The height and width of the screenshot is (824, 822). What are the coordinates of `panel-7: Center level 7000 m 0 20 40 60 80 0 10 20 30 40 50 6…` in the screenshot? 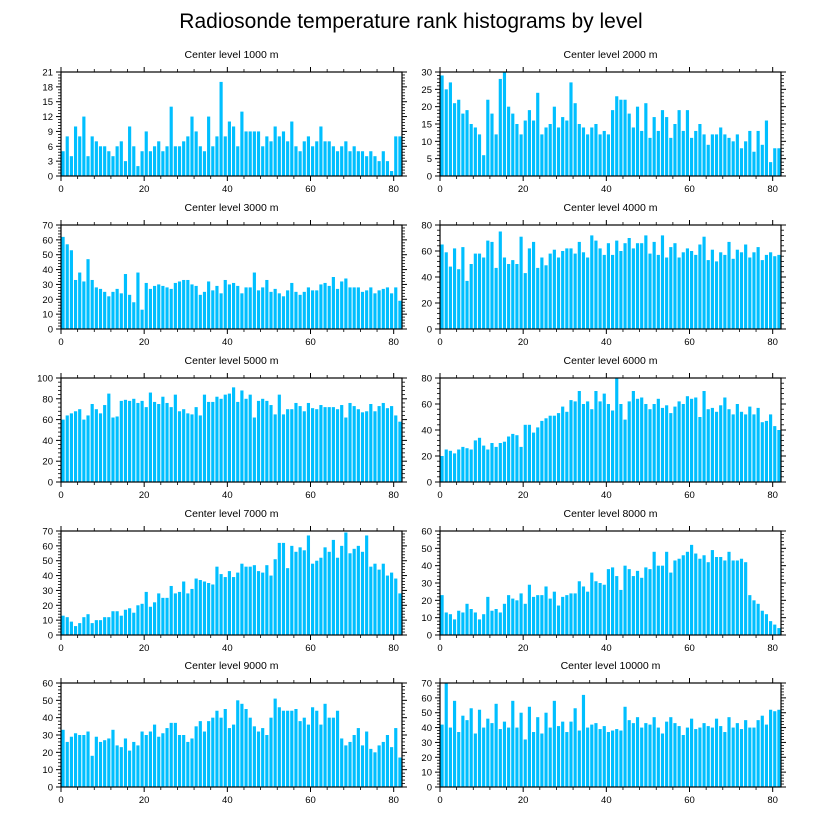 It's located at (224, 581).